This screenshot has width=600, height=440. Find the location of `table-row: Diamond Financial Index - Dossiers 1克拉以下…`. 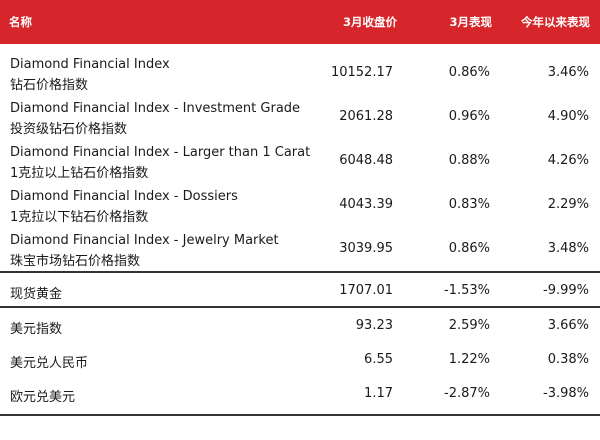

table-row: Diamond Financial Index - Dossiers 1克拉以下… is located at coordinates (300, 204).